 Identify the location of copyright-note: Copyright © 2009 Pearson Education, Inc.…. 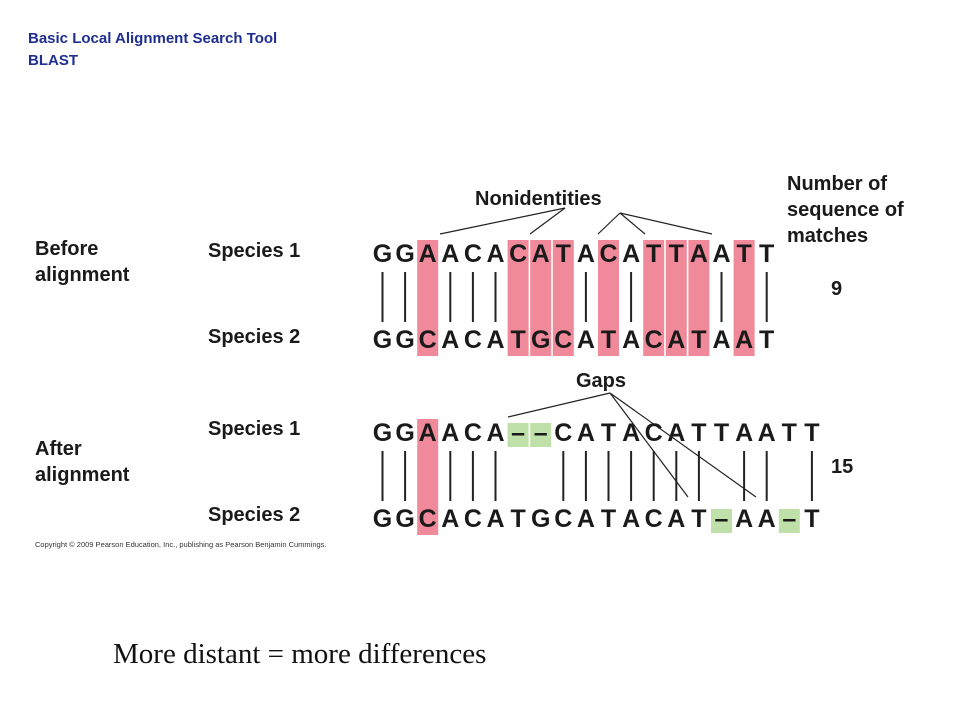
(181, 544).